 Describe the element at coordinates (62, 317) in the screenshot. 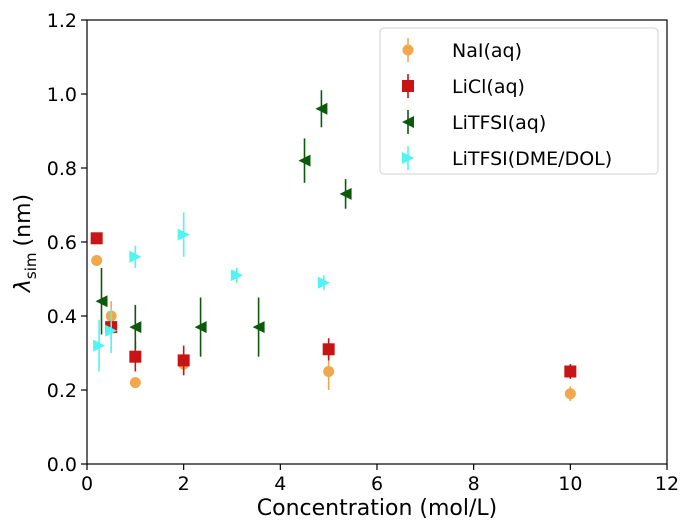

I see `y-tick-label: 0.4` at that location.